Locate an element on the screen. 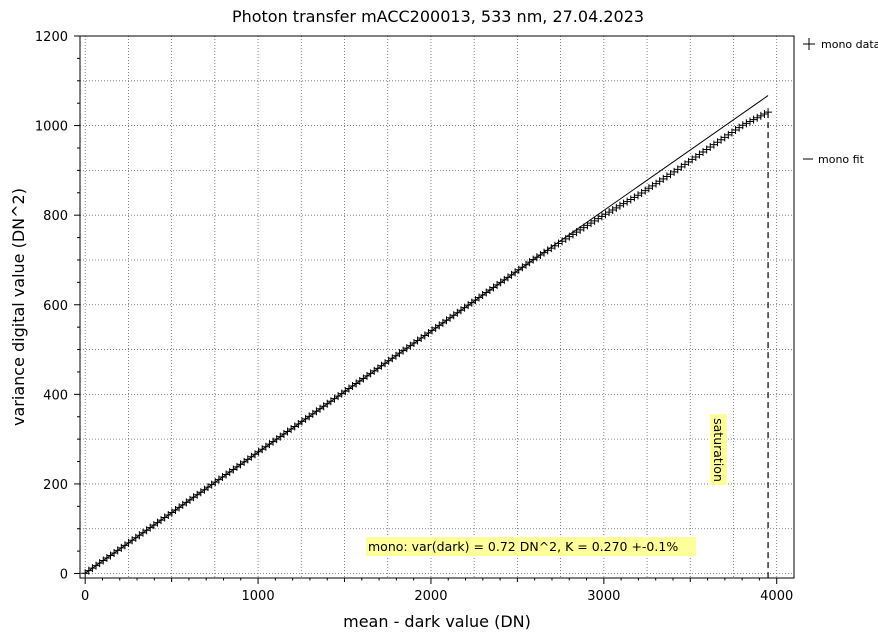 This screenshot has width=878, height=635. x-tick-label: 3000 is located at coordinates (603, 596).